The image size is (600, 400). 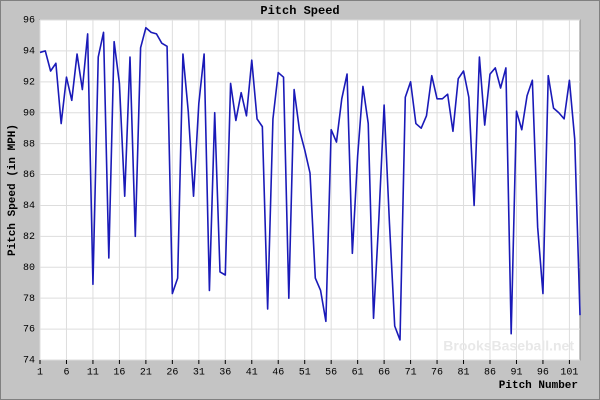 I want to click on y-tick-label: 96, so click(x=29, y=21).